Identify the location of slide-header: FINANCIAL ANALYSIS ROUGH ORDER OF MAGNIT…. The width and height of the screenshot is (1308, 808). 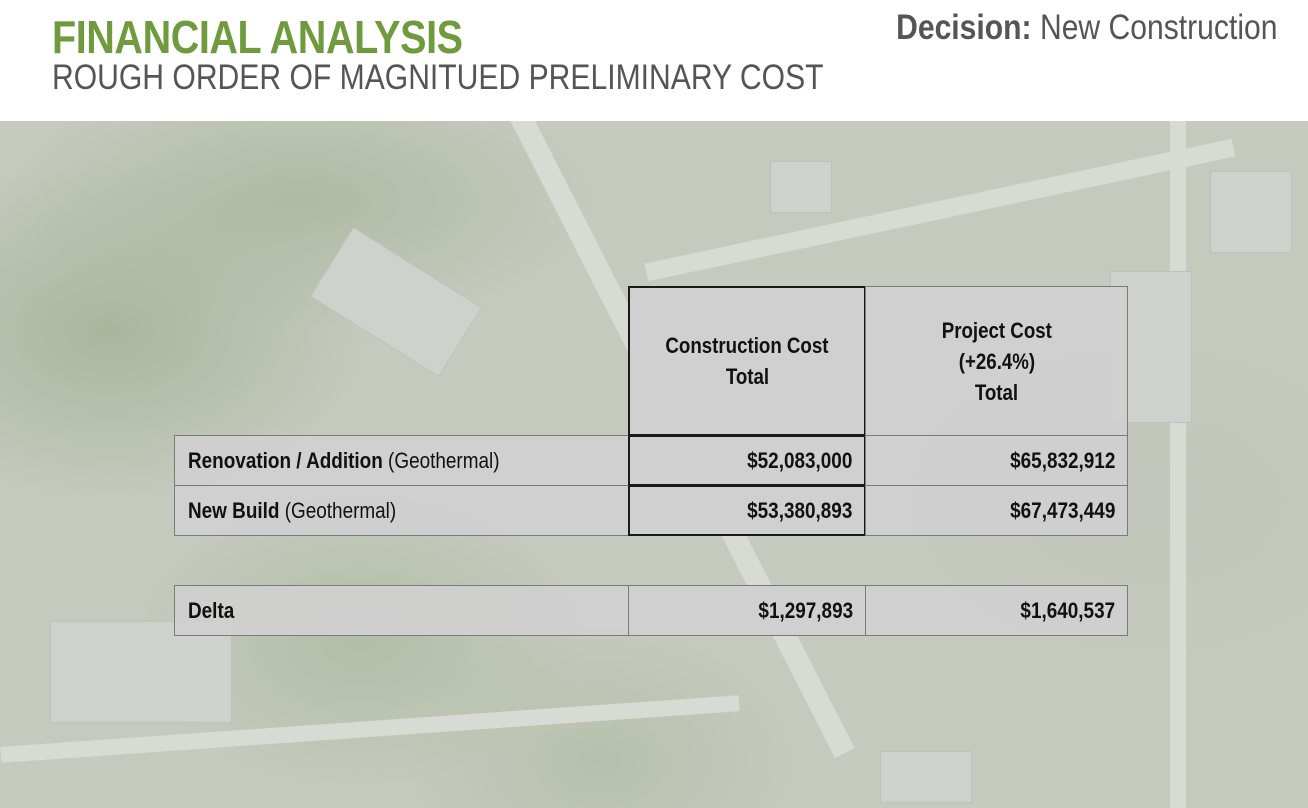
(654, 60).